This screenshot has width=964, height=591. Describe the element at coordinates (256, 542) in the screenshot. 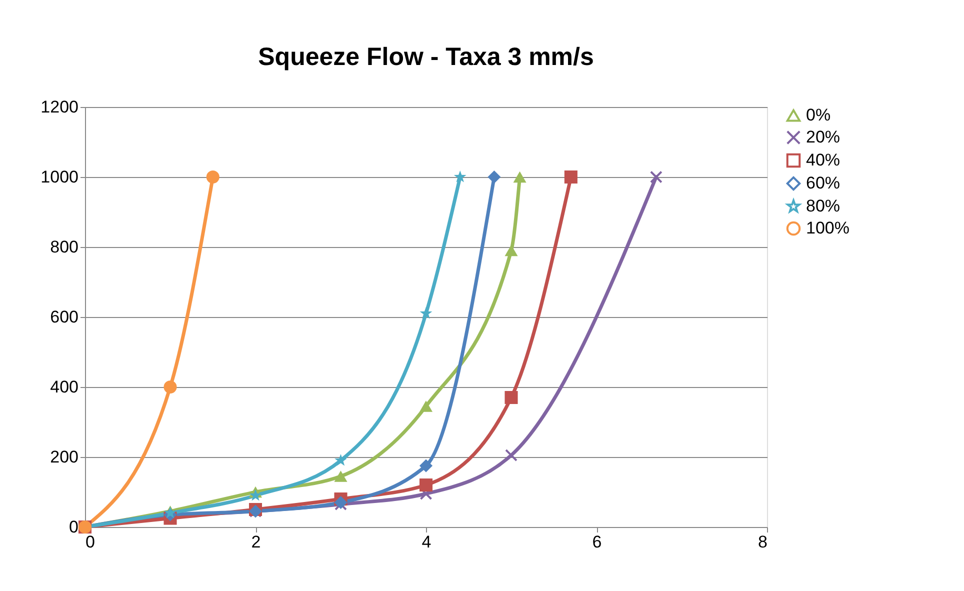

I see `x-tick-label: 2` at that location.